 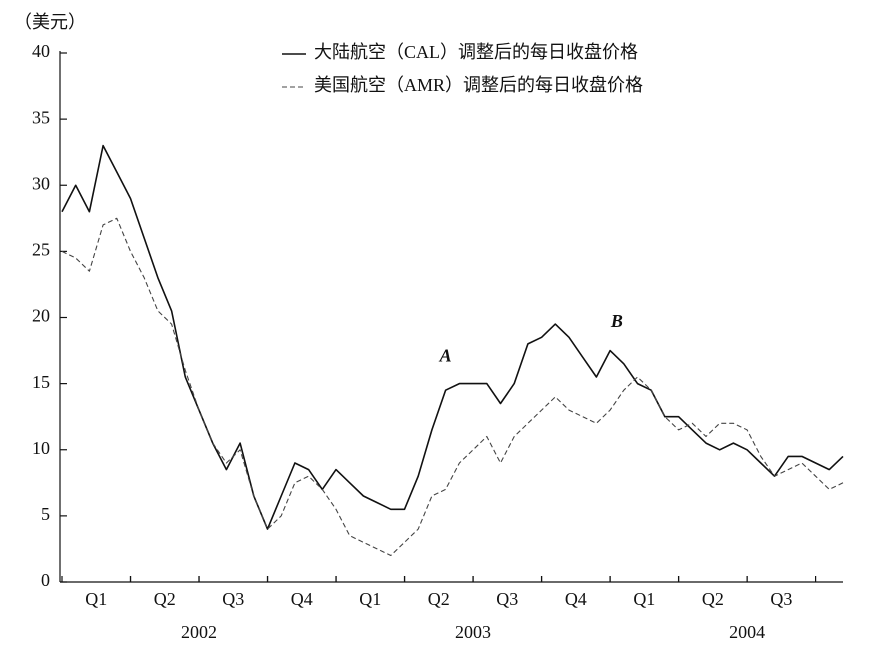 I want to click on year-label: 2004, so click(x=747, y=632).